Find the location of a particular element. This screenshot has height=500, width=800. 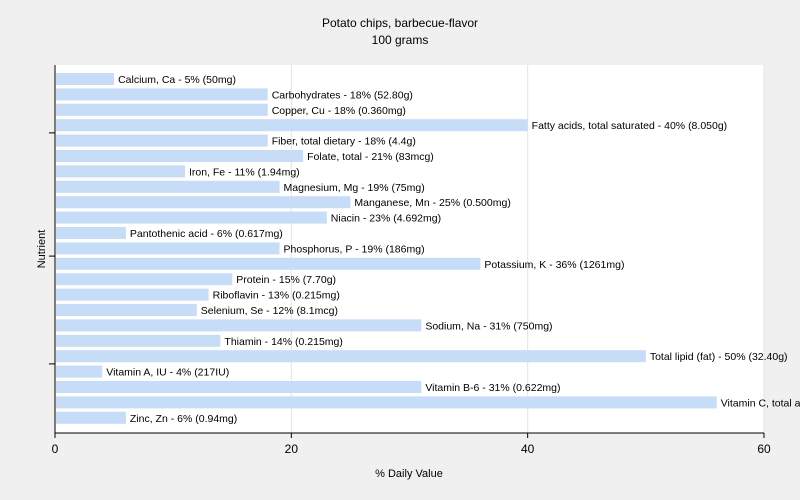

x-axis-label: % Daily Value is located at coordinates (409, 474).